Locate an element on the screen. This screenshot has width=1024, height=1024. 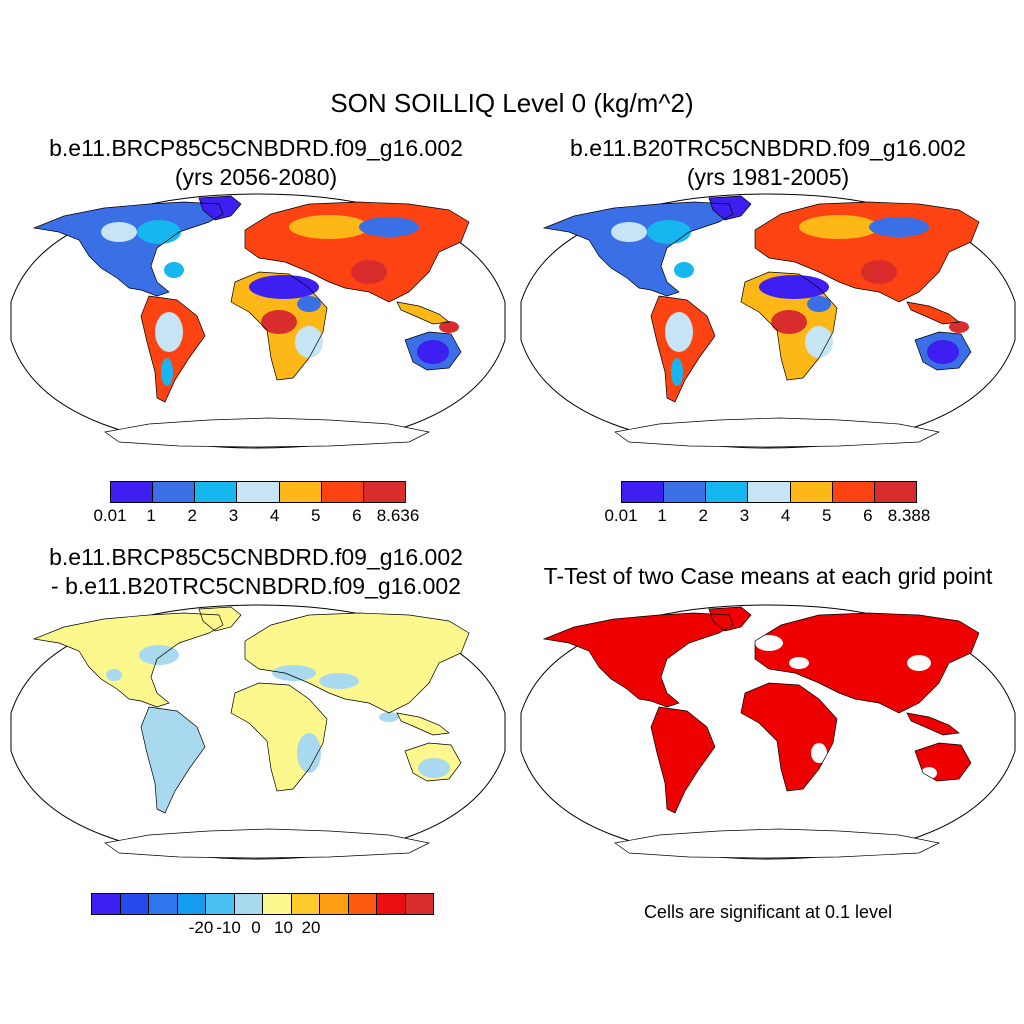
panel-3-map is located at coordinates (258, 732).